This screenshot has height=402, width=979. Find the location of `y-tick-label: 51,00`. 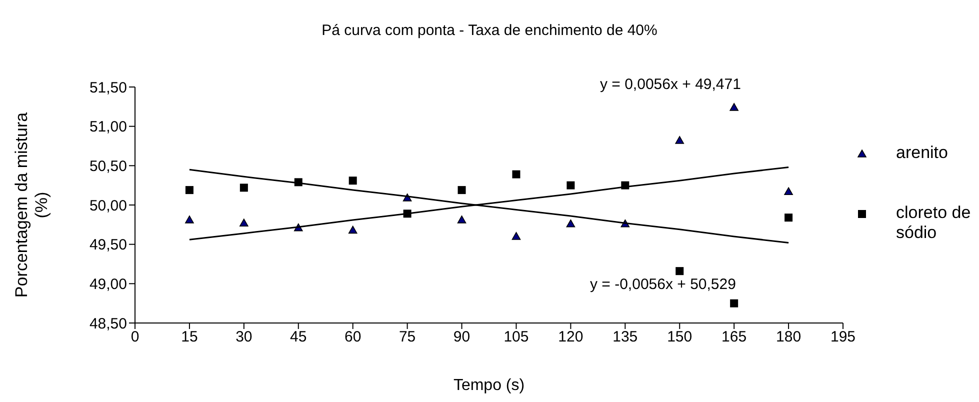

y-tick-label: 51,00 is located at coordinates (108, 127).